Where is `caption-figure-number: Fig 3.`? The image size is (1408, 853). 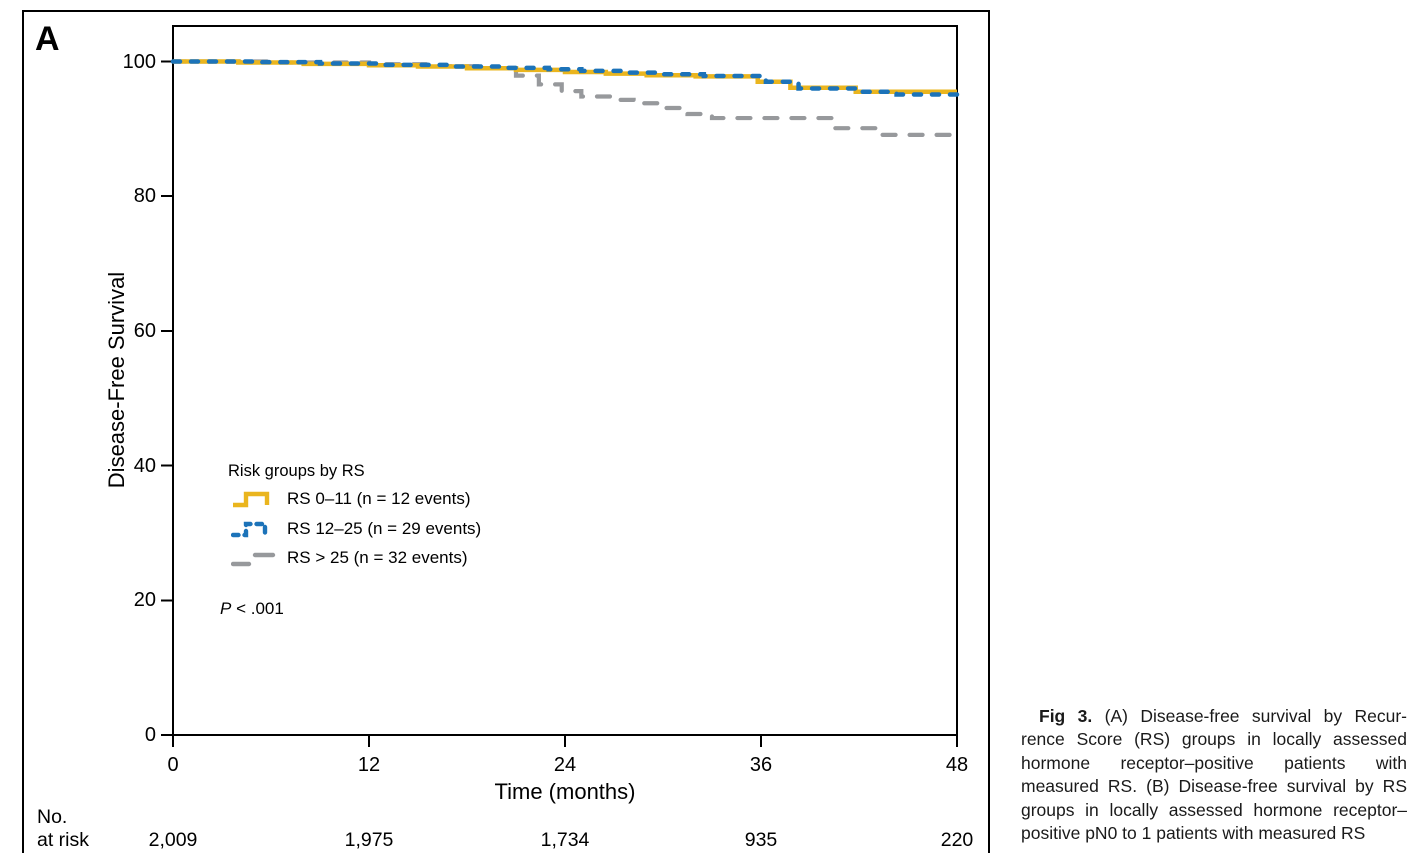 caption-figure-number: Fig 3. is located at coordinates (1066, 716).